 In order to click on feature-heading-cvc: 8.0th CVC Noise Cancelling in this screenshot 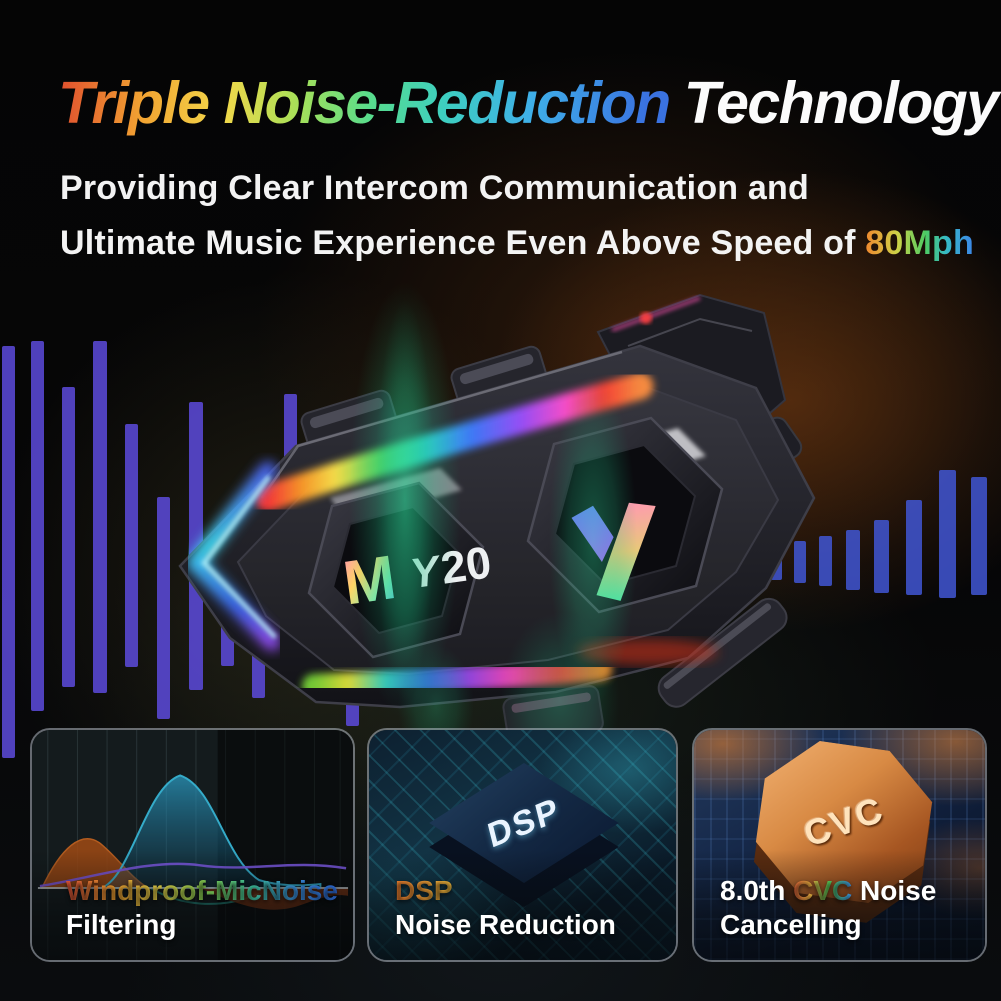, I will do `click(842, 908)`.